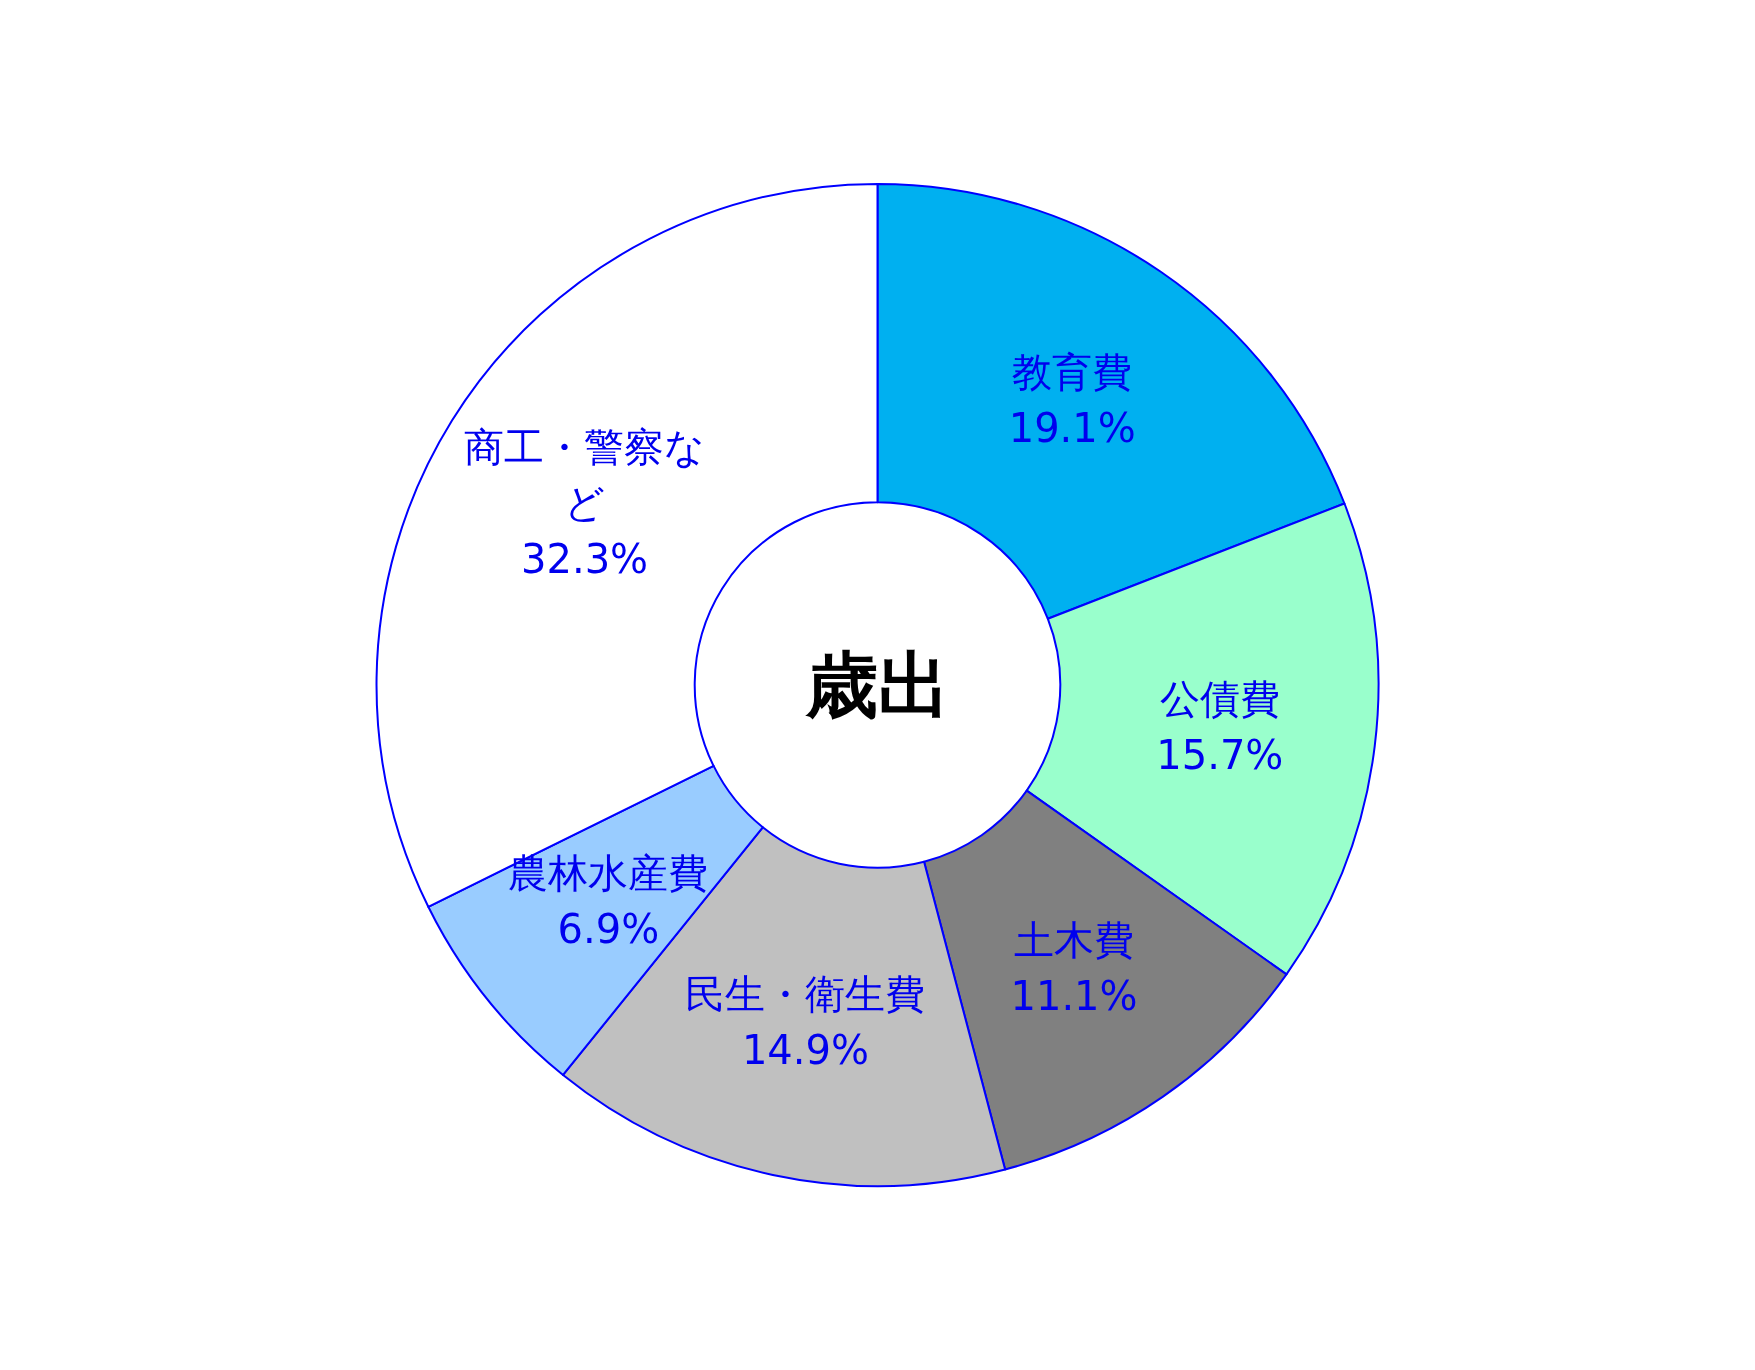  I want to click on data-label: 15.7%, so click(1220, 755).